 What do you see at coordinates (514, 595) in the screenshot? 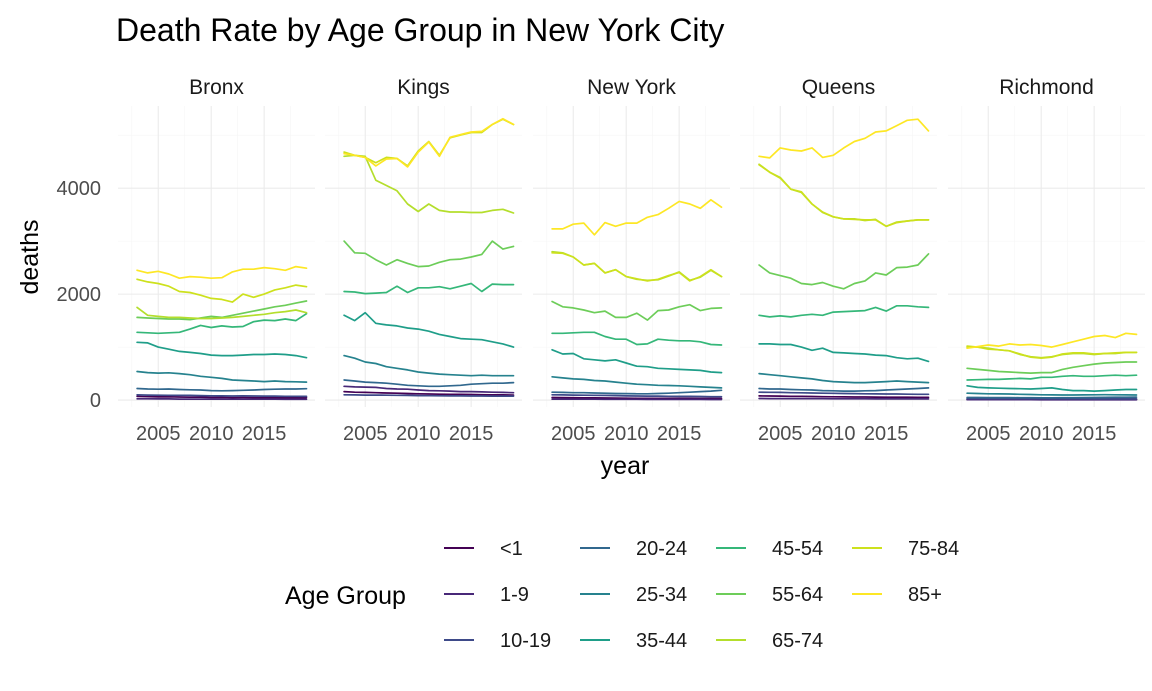
I see `legend-label: 1-9` at bounding box center [514, 595].